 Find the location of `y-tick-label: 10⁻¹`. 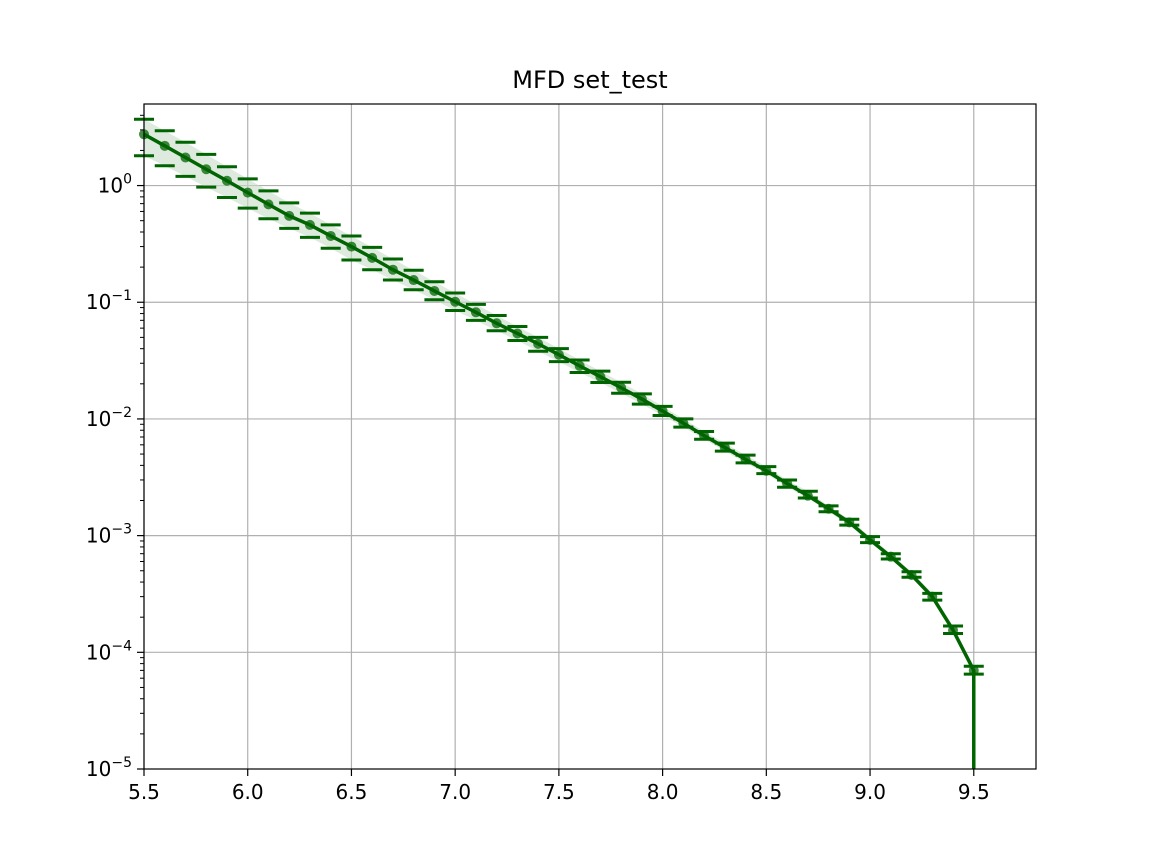

y-tick-label: 10⁻¹ is located at coordinates (109, 301).